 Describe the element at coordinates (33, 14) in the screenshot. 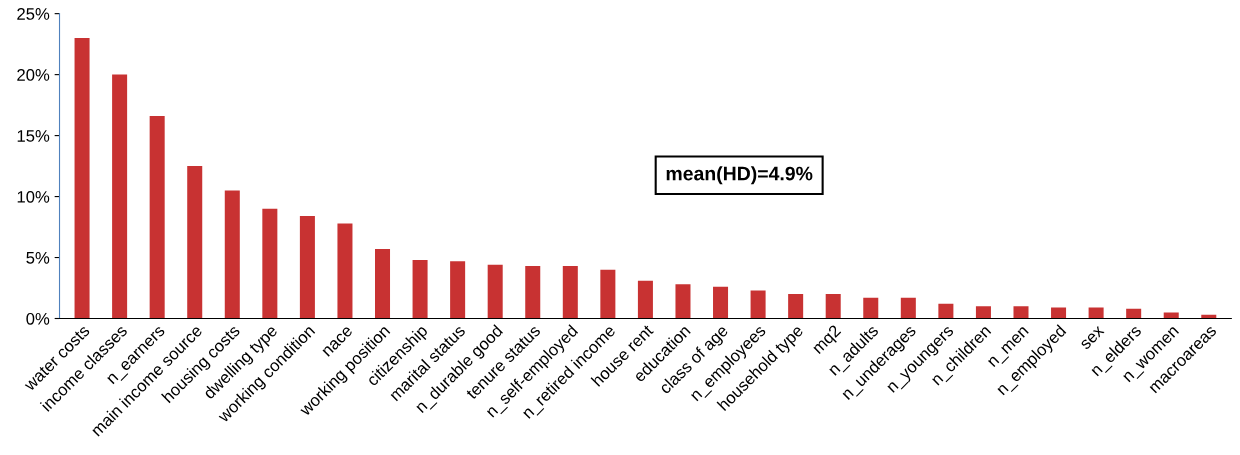

I see `y-tick-label: 25%` at that location.